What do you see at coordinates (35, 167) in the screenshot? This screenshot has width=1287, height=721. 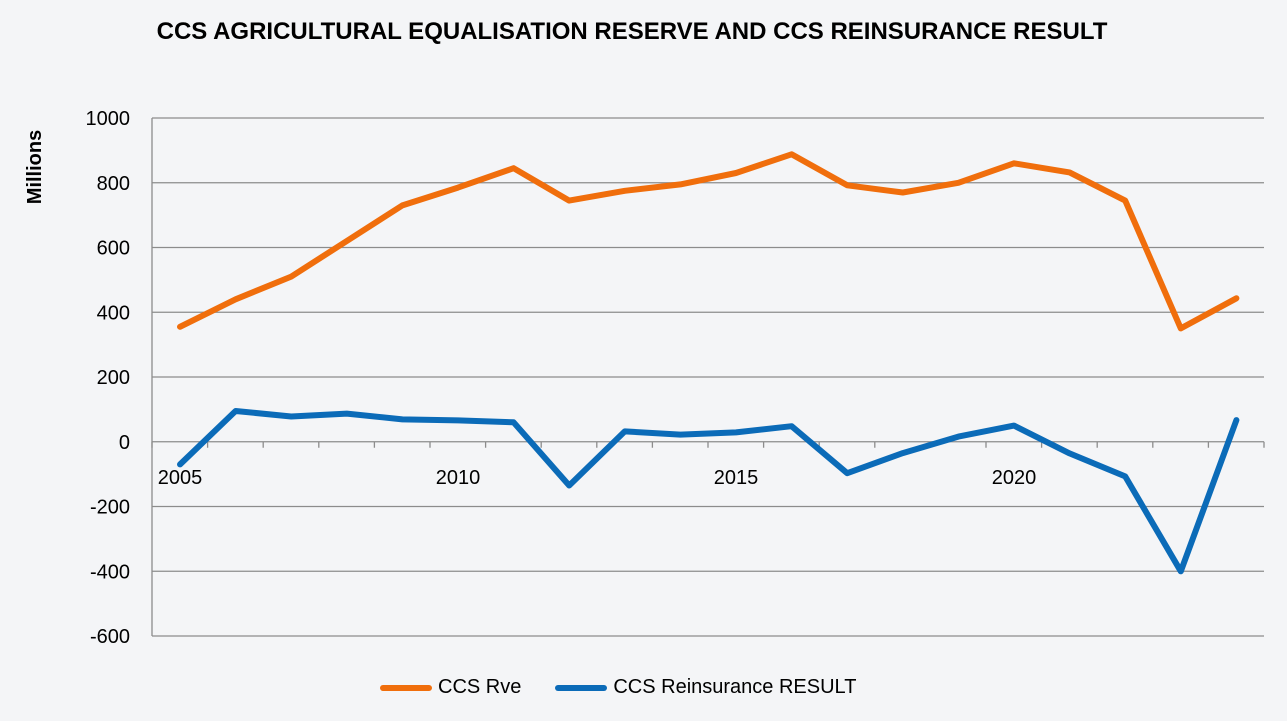 I see `y-axis-title: Millions` at bounding box center [35, 167].